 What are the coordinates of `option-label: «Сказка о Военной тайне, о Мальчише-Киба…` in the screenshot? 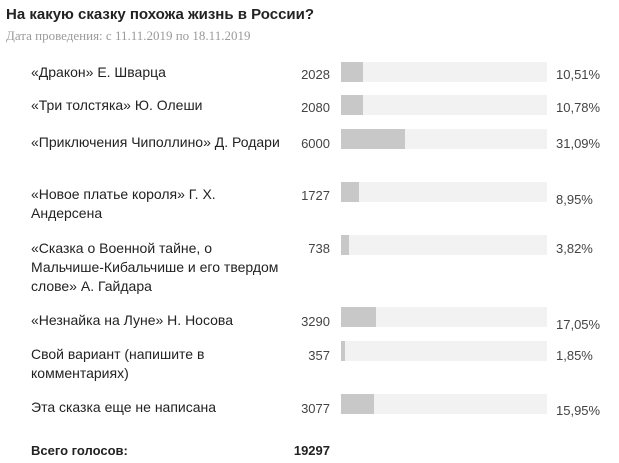 It's located at (155, 267).